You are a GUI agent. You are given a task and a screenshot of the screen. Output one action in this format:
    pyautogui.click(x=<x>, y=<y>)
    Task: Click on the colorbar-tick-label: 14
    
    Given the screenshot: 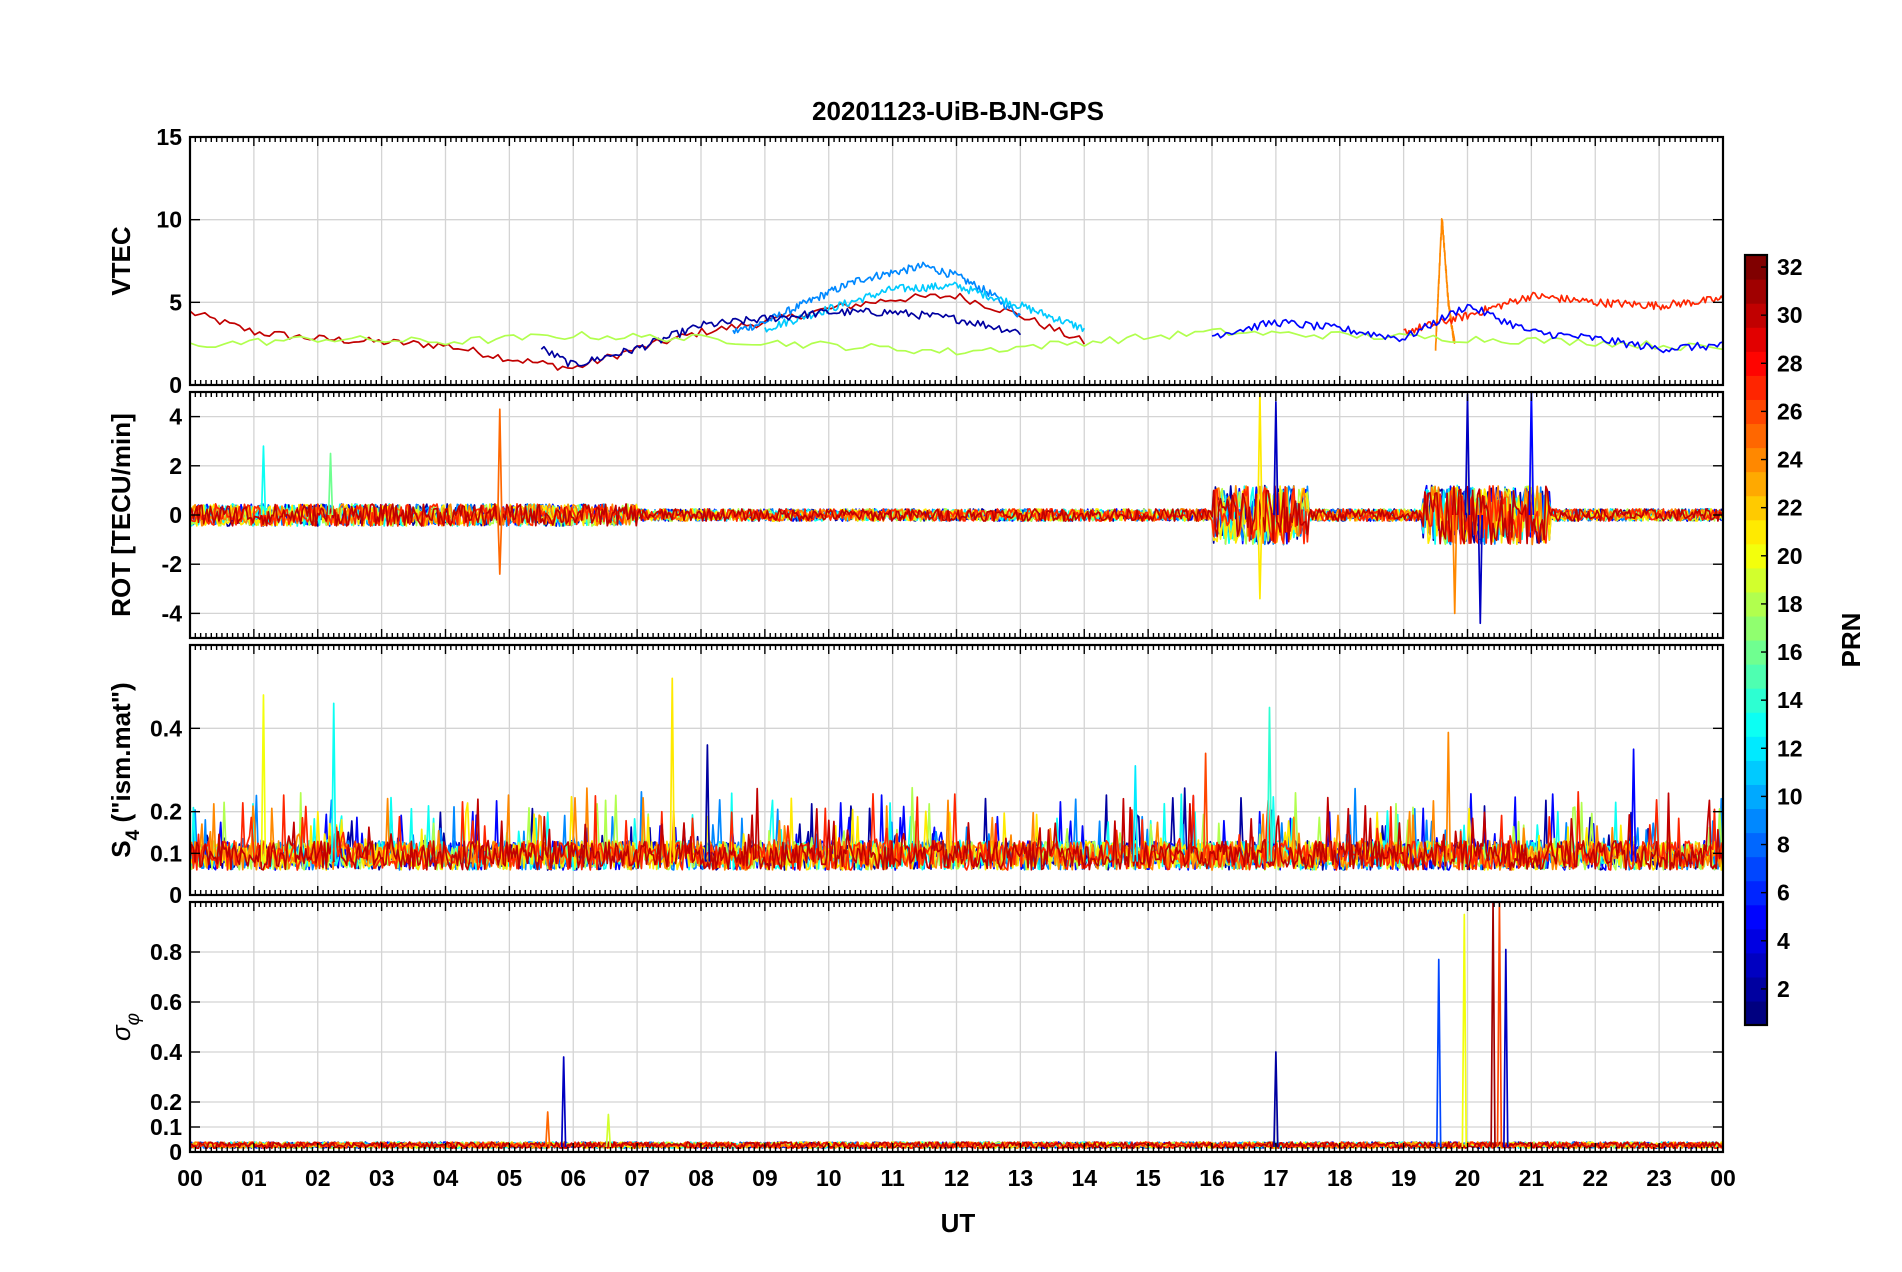 What is the action you would take?
    pyautogui.click(x=1790, y=700)
    